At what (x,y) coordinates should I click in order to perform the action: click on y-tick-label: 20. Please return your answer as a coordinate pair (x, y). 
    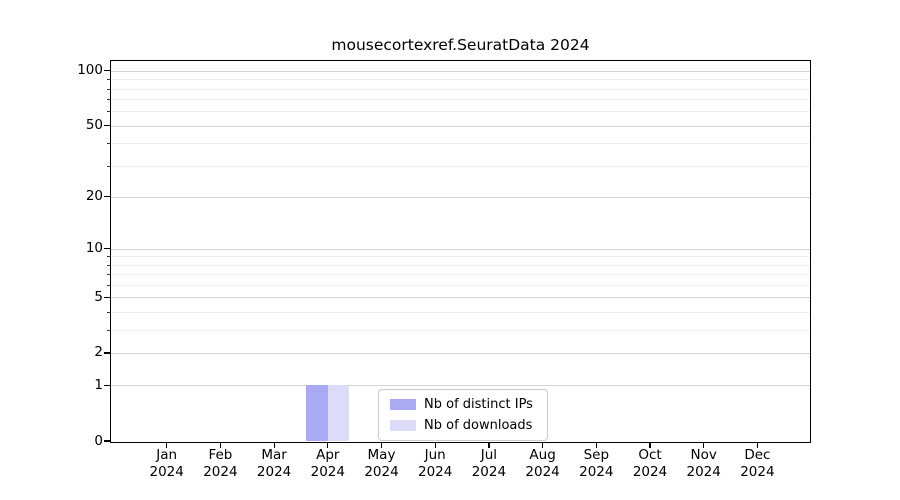
    Looking at the image, I should click on (94, 196).